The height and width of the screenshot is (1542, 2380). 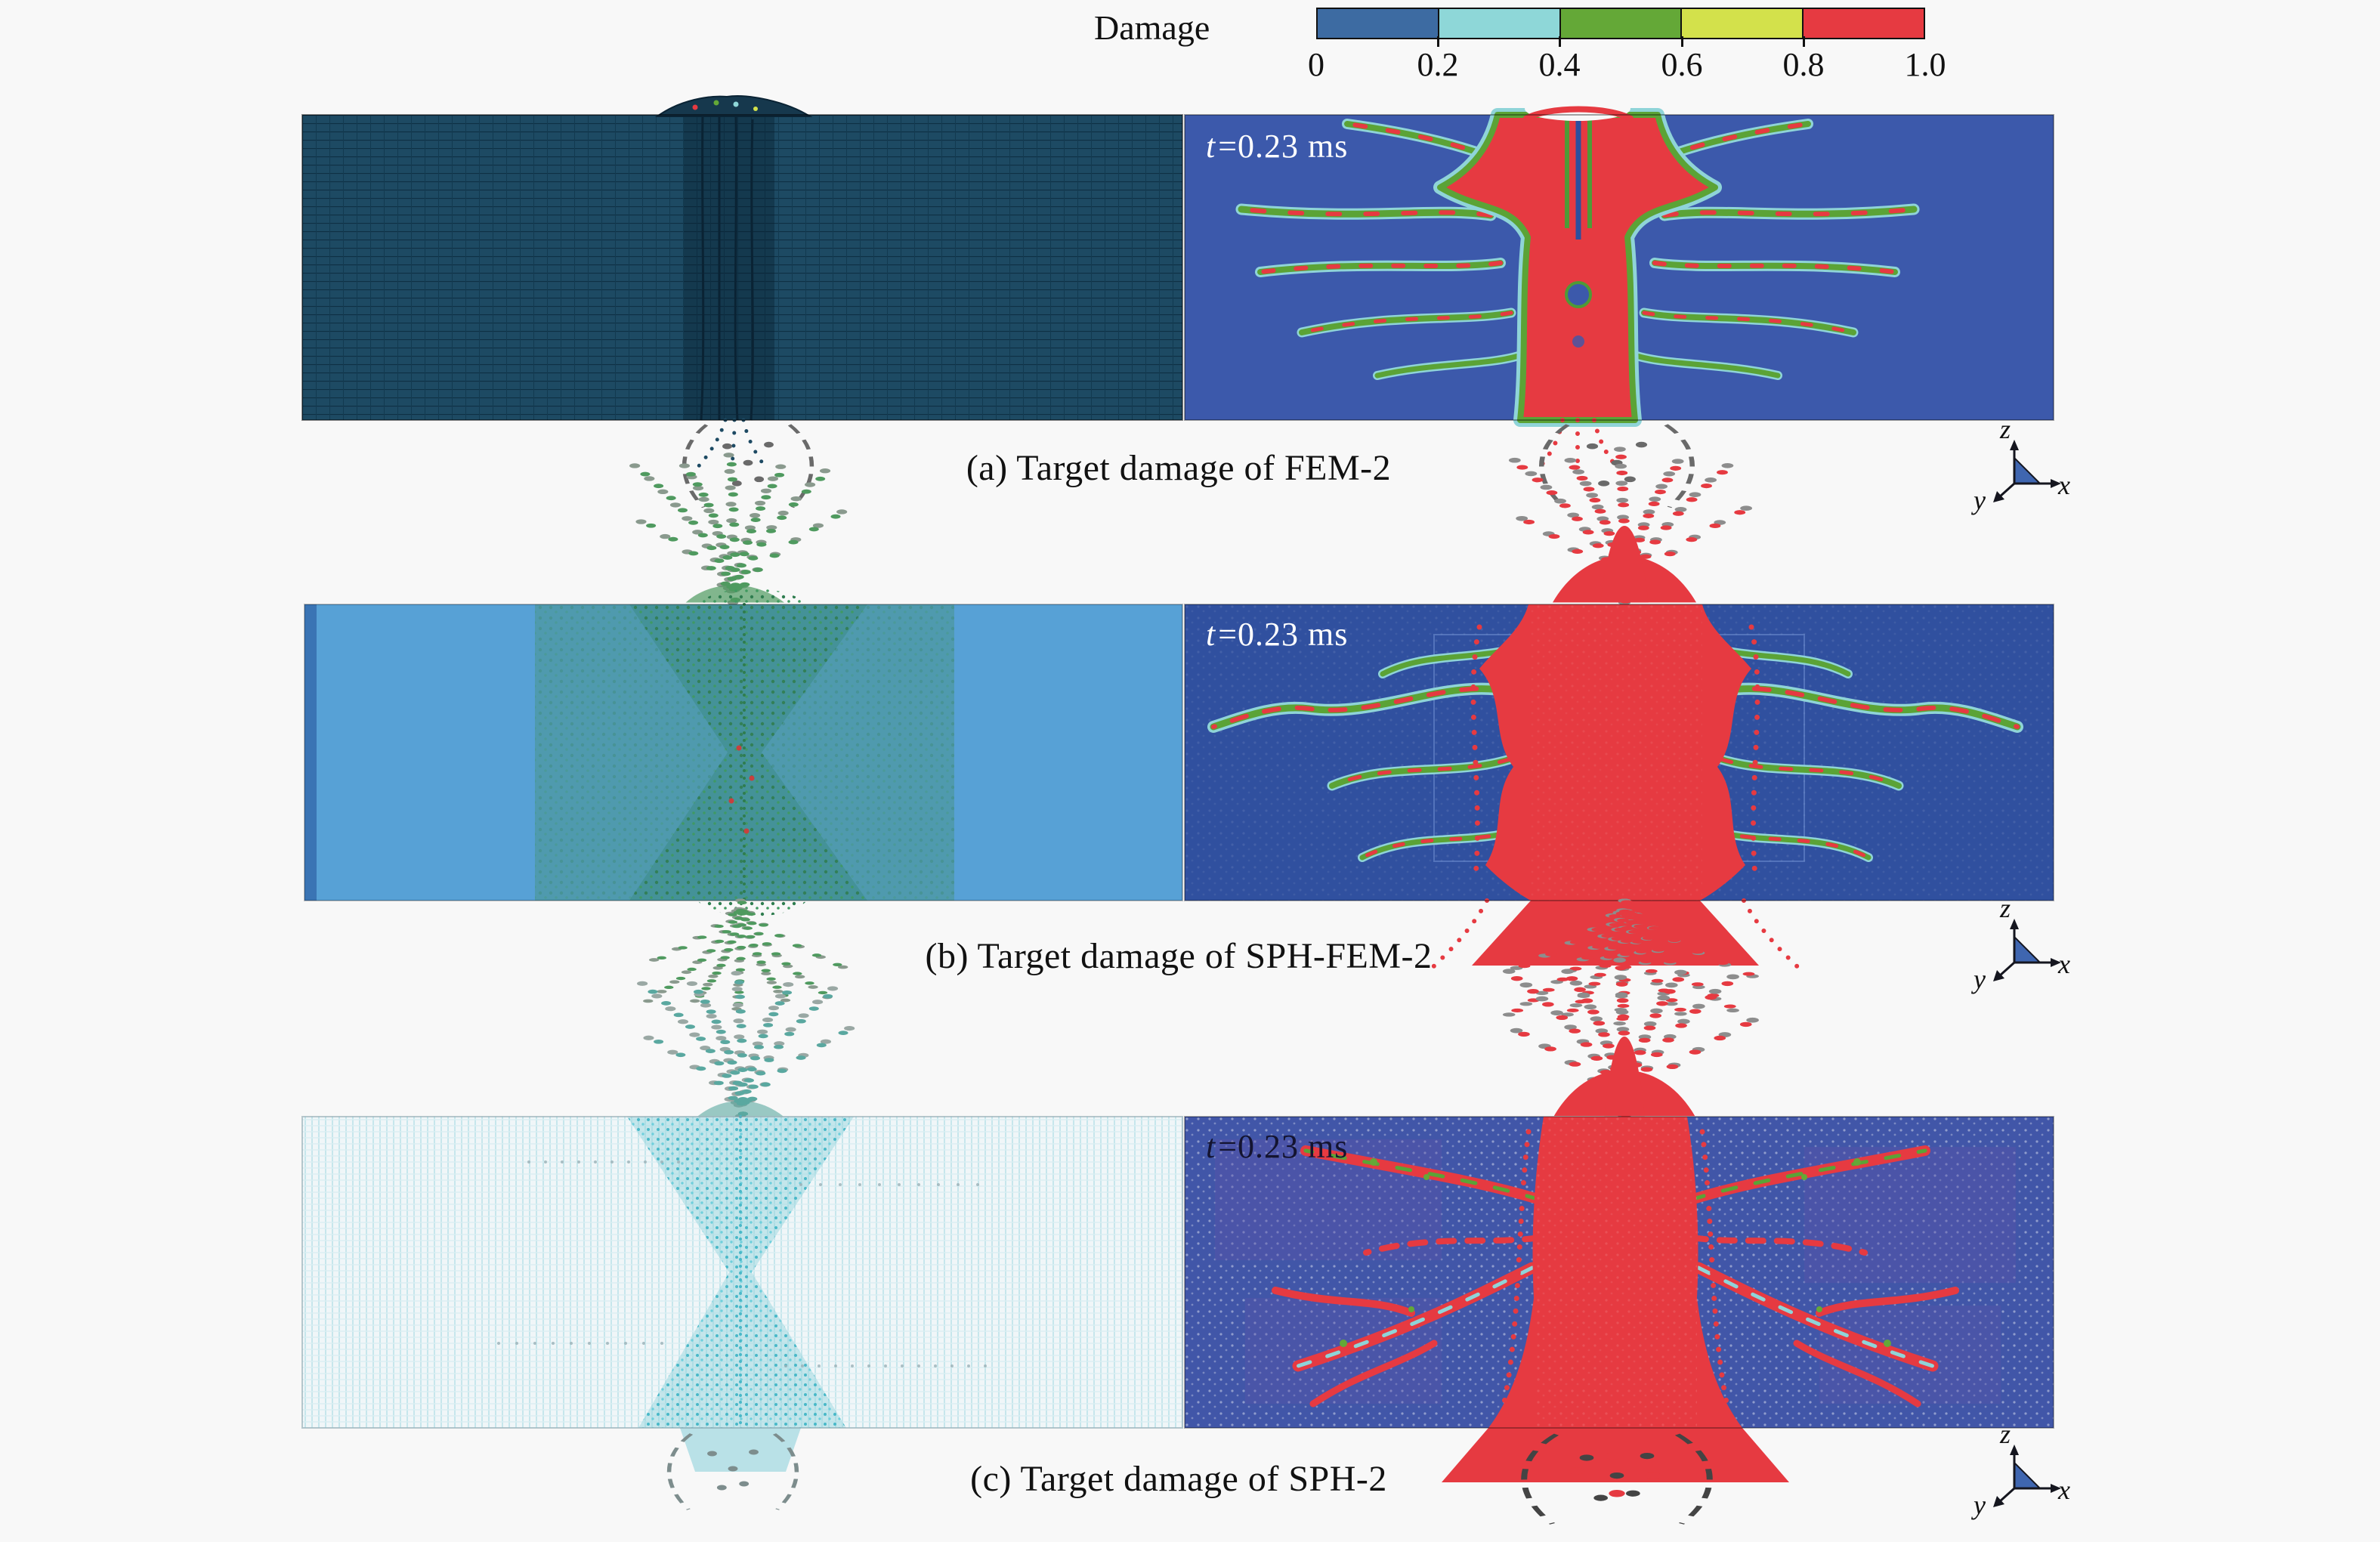 I want to click on time-label-c: t=0.23 ms, so click(x=1277, y=1146).